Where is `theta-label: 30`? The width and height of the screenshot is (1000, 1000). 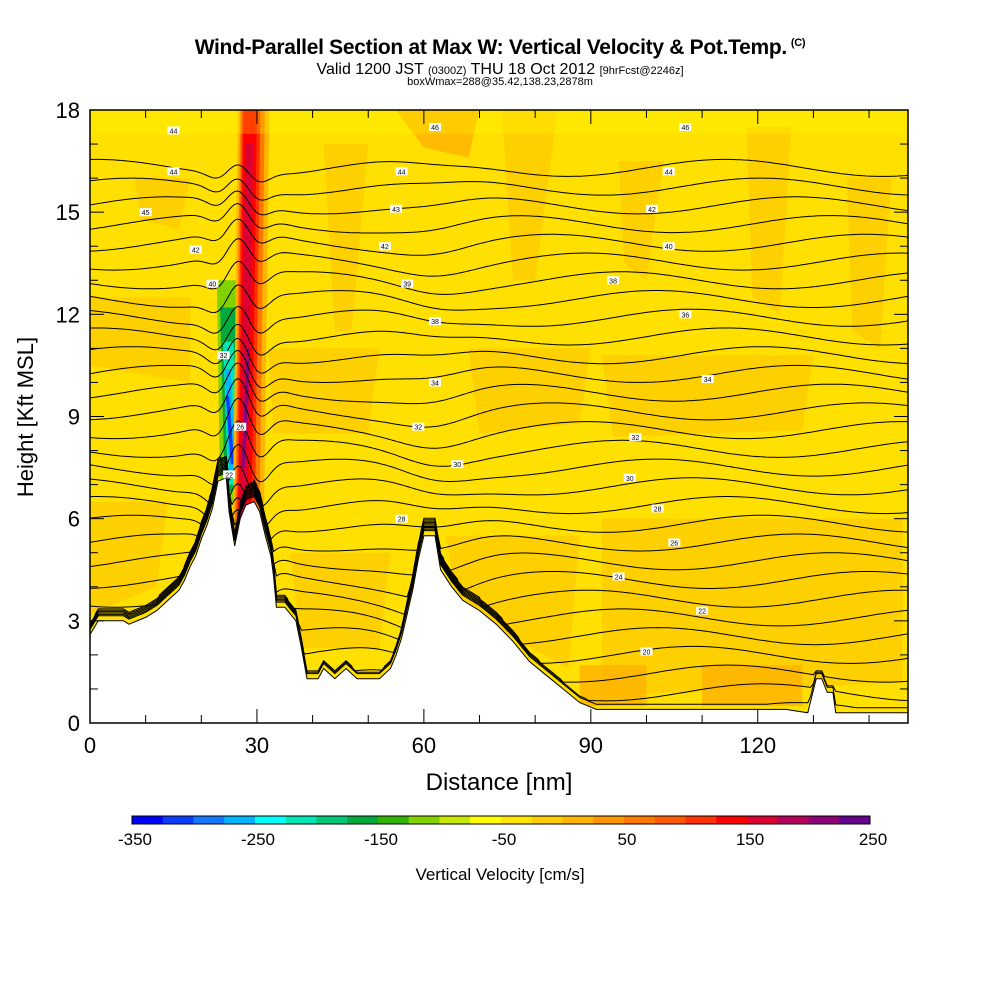 theta-label: 30 is located at coordinates (457, 465).